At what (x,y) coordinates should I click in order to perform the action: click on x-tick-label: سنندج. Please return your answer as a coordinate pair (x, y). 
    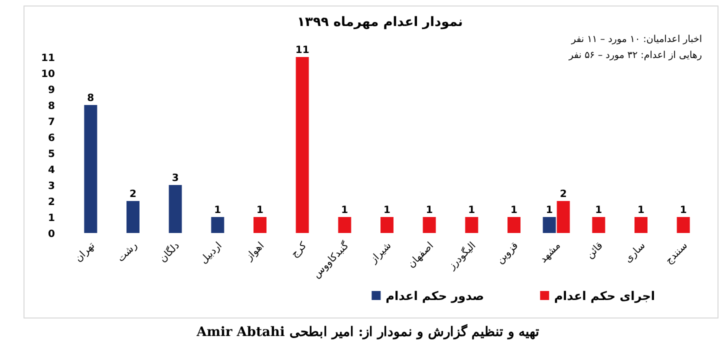
    Looking at the image, I should click on (677, 253).